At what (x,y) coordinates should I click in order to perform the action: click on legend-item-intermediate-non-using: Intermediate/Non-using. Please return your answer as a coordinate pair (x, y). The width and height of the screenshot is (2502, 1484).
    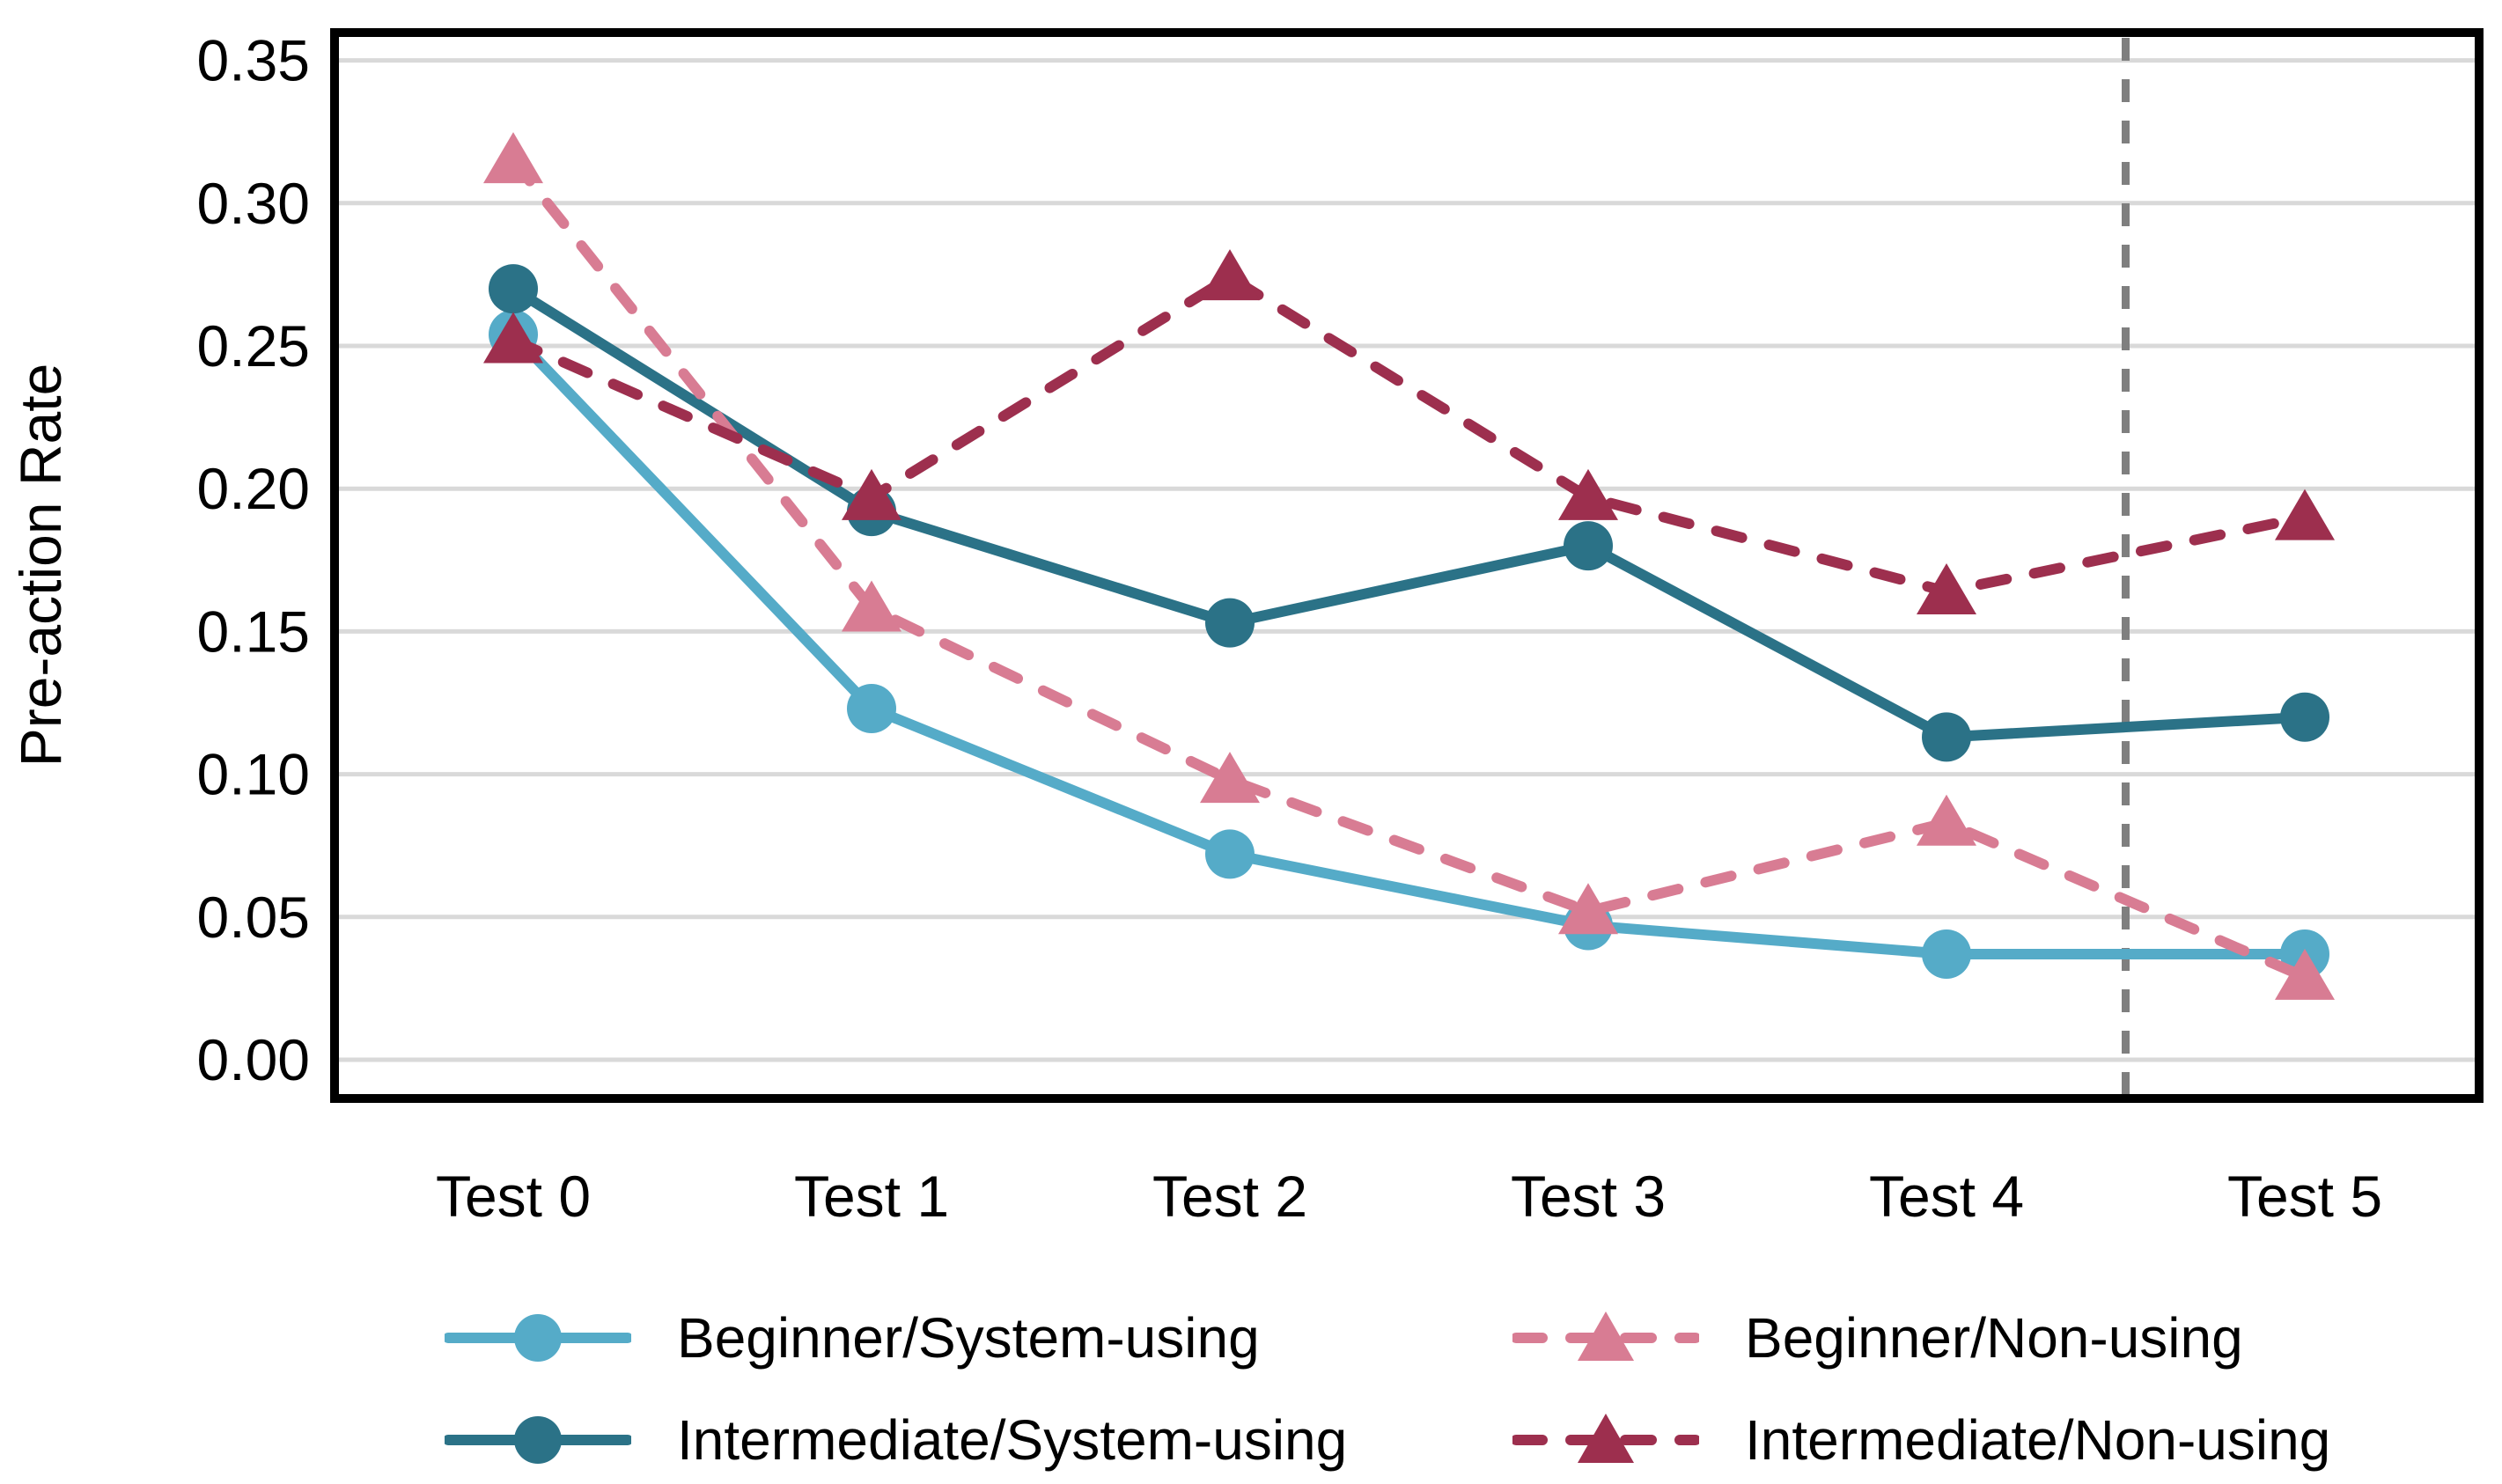
    Looking at the image, I should click on (1921, 1440).